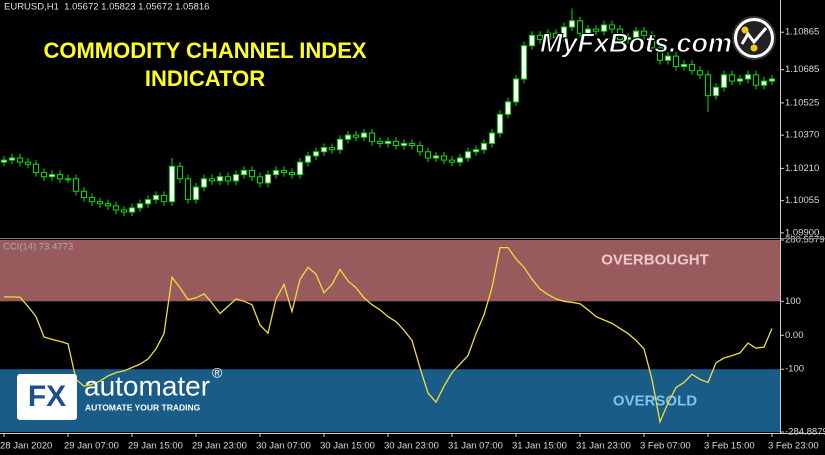  I want to click on x-tick-label: 3 Feb 15:00, so click(729, 446).